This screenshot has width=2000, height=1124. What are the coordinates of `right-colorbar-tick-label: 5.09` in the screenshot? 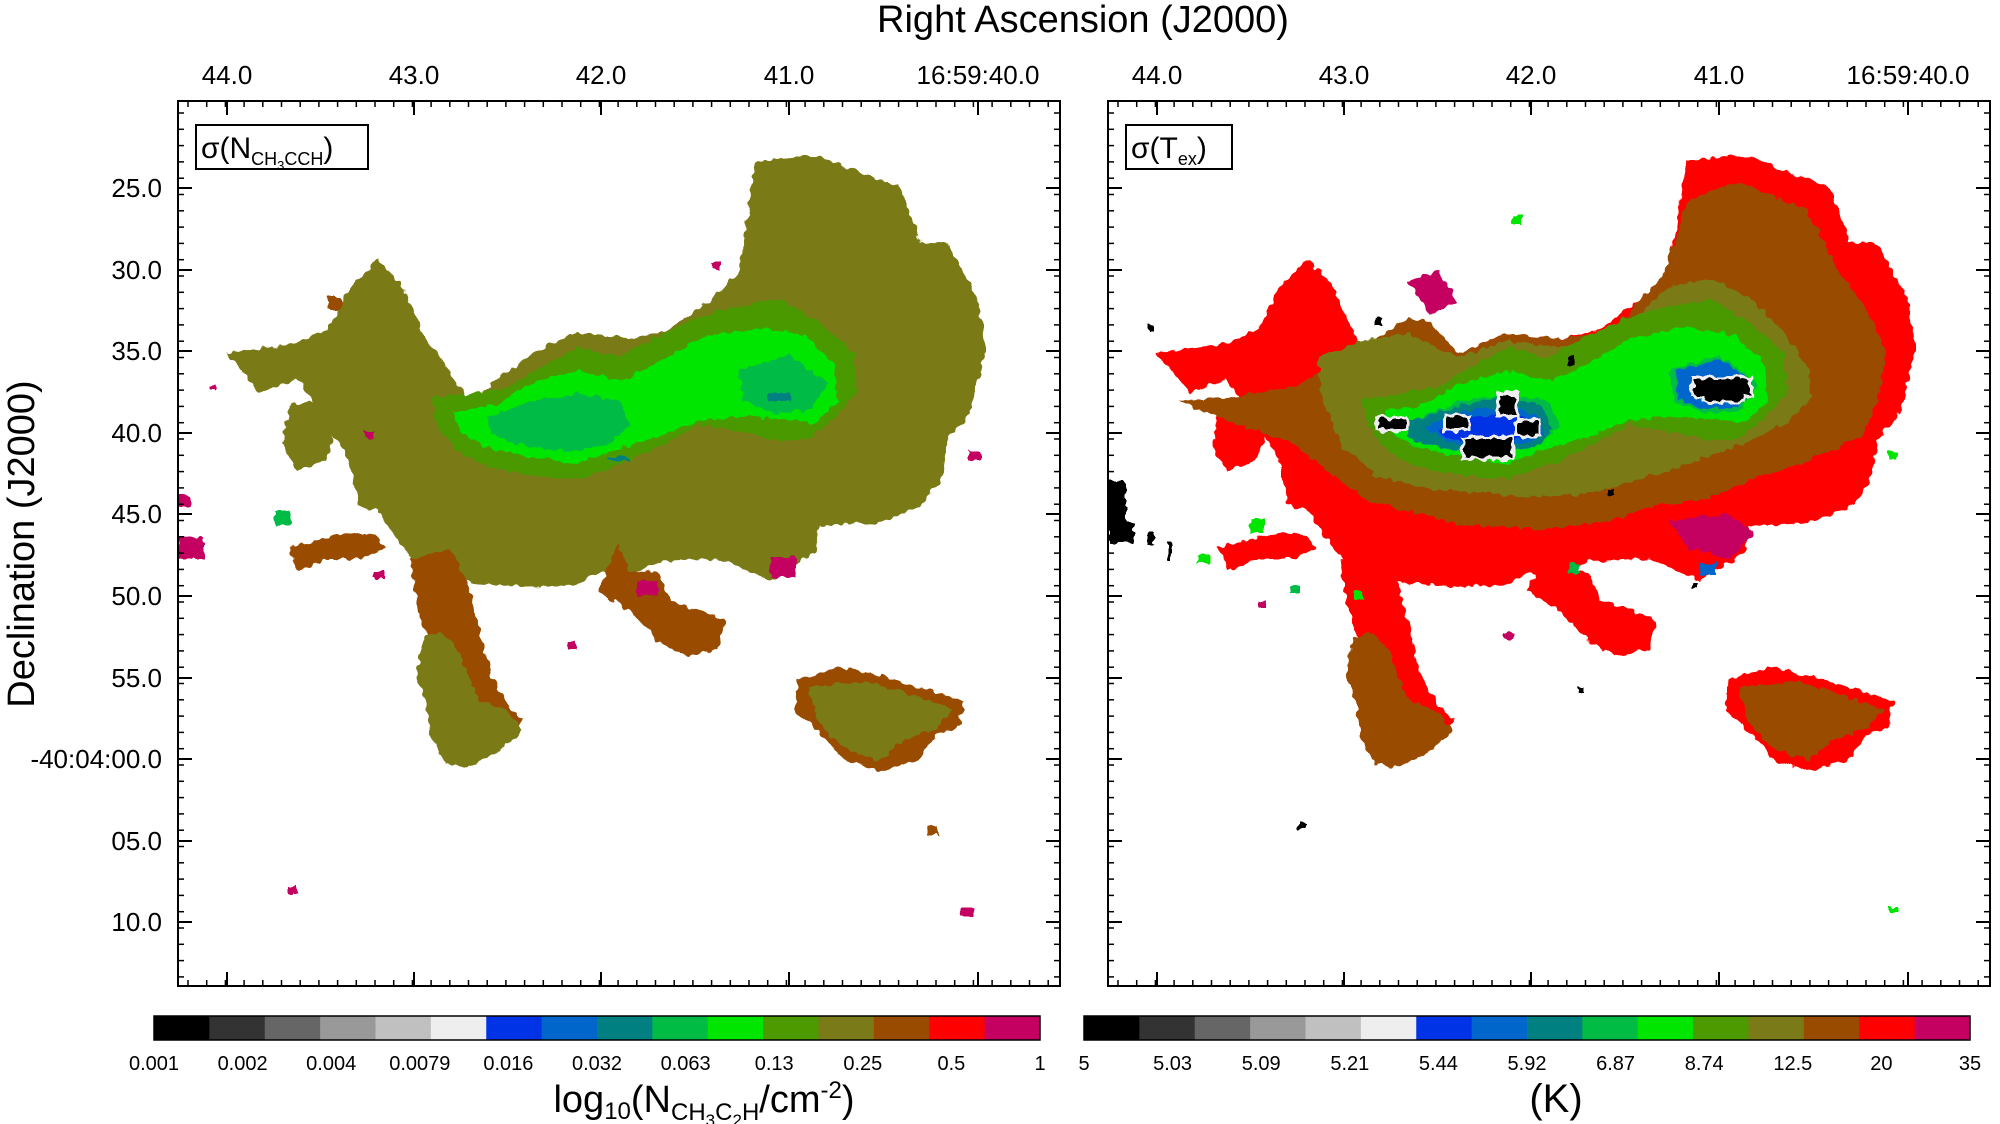 It's located at (1261, 1064).